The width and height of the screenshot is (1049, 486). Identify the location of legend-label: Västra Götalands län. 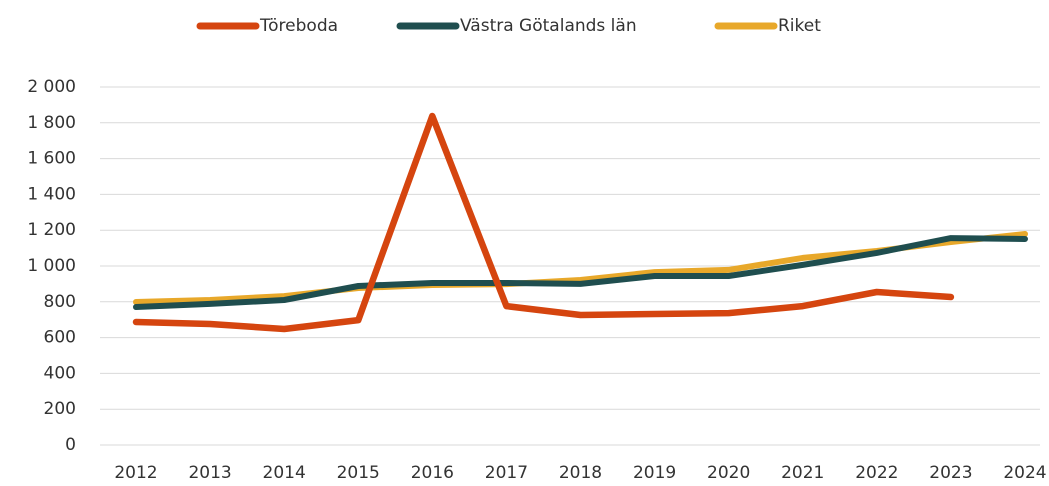
(548, 26).